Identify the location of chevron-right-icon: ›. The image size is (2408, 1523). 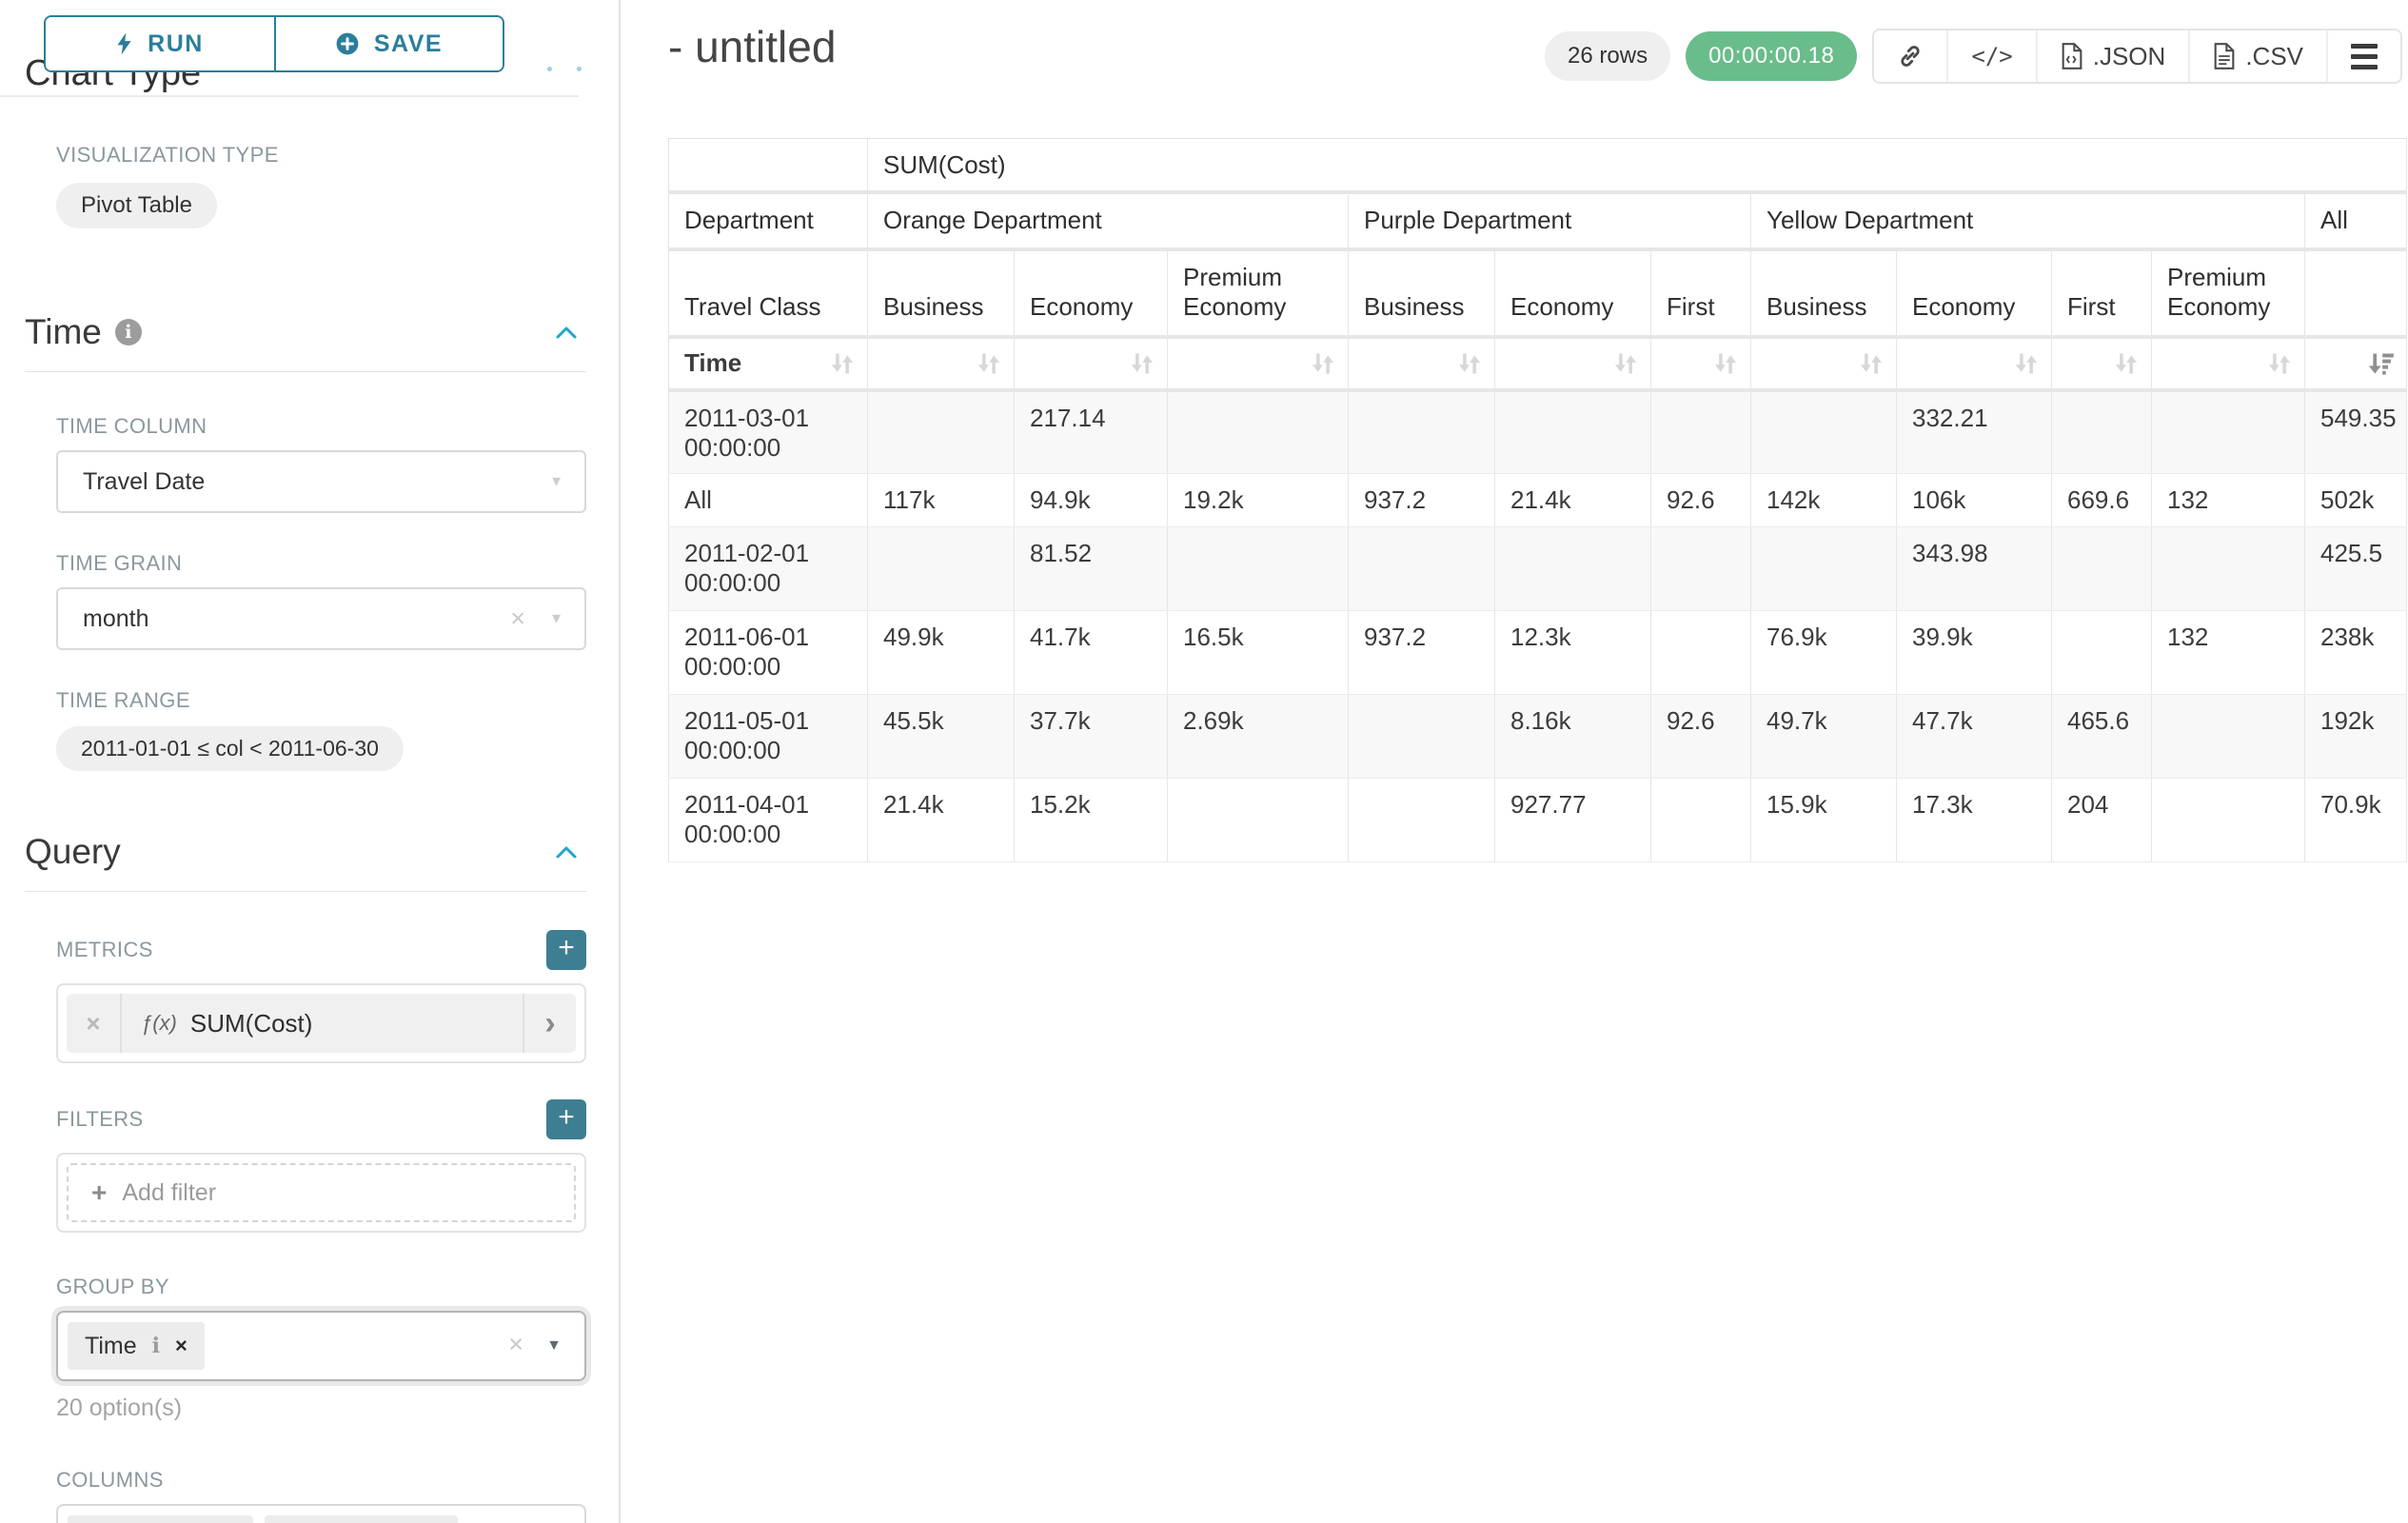
(549, 1023).